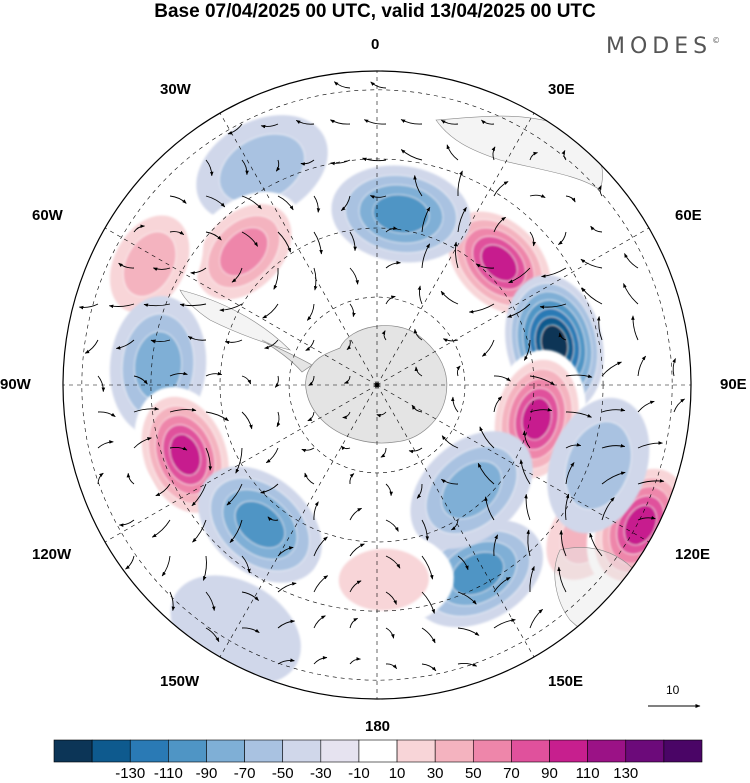  Describe the element at coordinates (168, 773) in the screenshot. I see `colorbar-tick-label: -110` at that location.